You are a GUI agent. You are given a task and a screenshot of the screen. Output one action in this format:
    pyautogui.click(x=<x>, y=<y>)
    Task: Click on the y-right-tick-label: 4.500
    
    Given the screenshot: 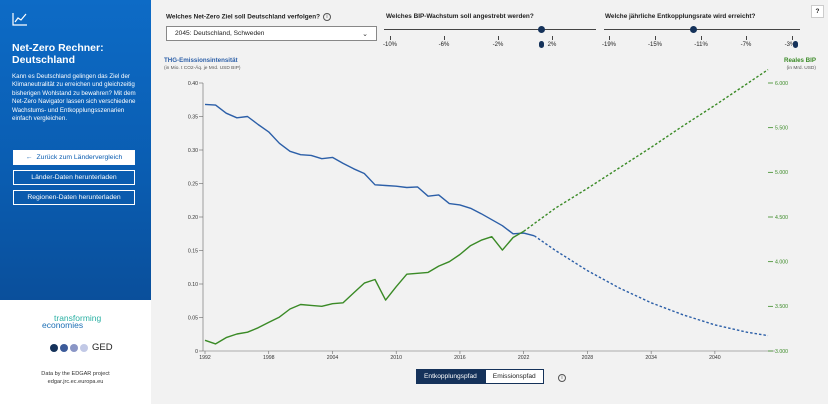 What is the action you would take?
    pyautogui.click(x=781, y=218)
    